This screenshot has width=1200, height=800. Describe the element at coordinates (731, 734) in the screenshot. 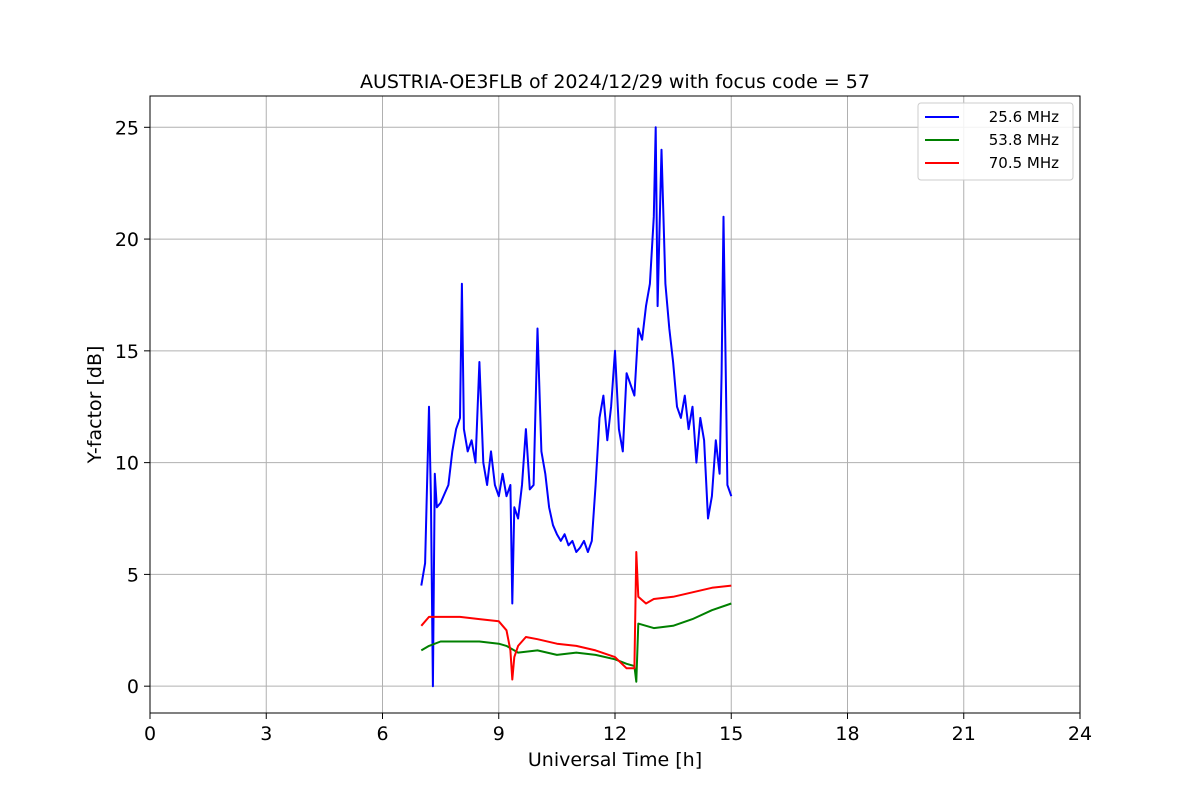

I see `x-tick-label: 15` at that location.